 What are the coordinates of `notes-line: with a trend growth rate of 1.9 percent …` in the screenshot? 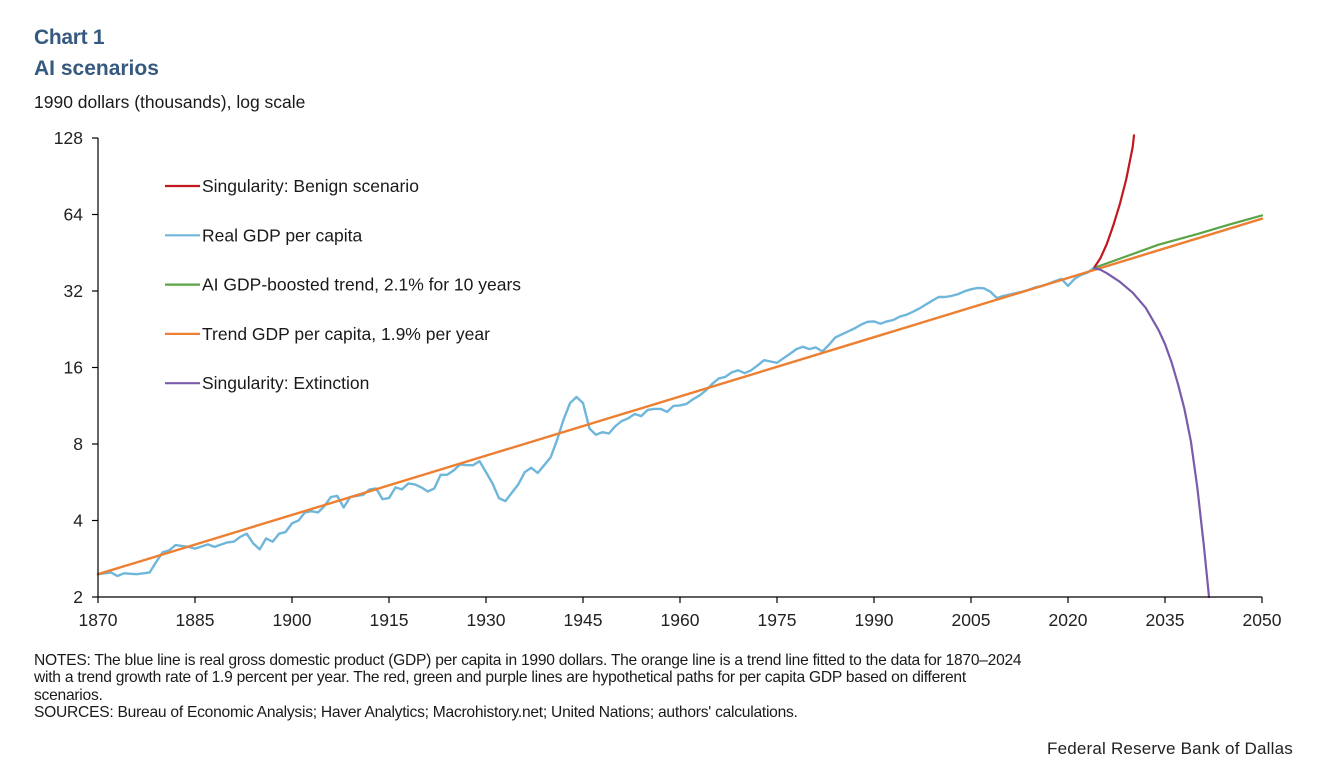 It's located at (500, 678).